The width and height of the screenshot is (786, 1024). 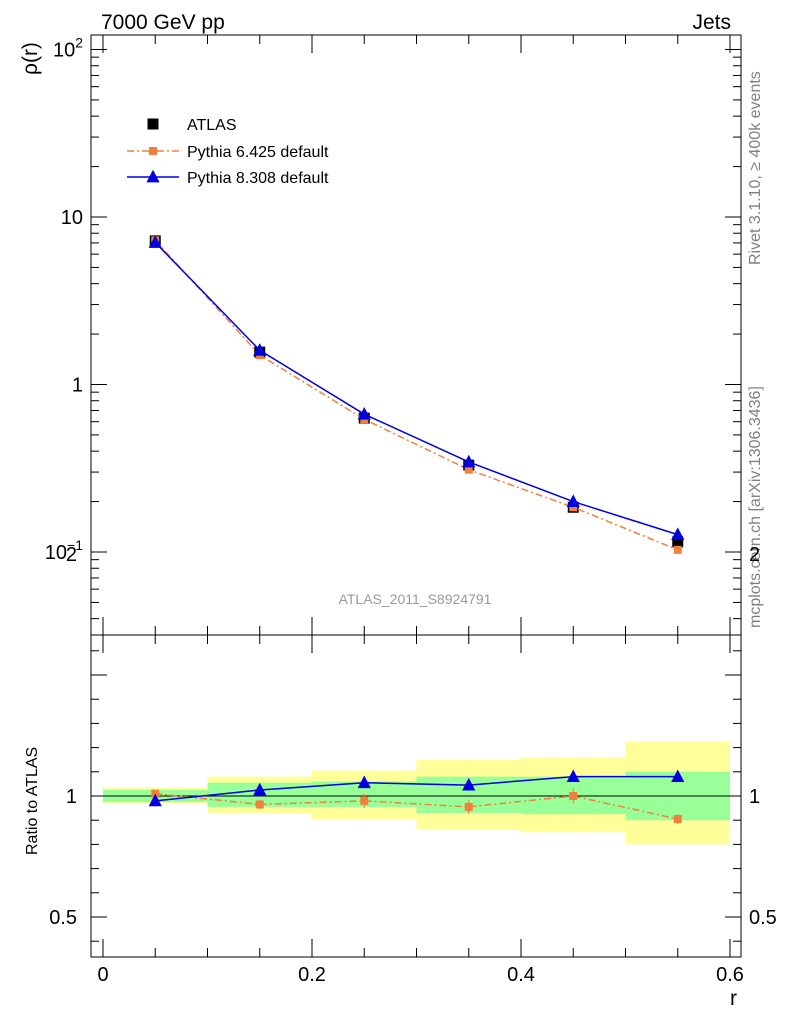 What do you see at coordinates (755, 507) in the screenshot?
I see `mcplots-label: mcplots.cern.ch [arXiv:1306.3436]` at bounding box center [755, 507].